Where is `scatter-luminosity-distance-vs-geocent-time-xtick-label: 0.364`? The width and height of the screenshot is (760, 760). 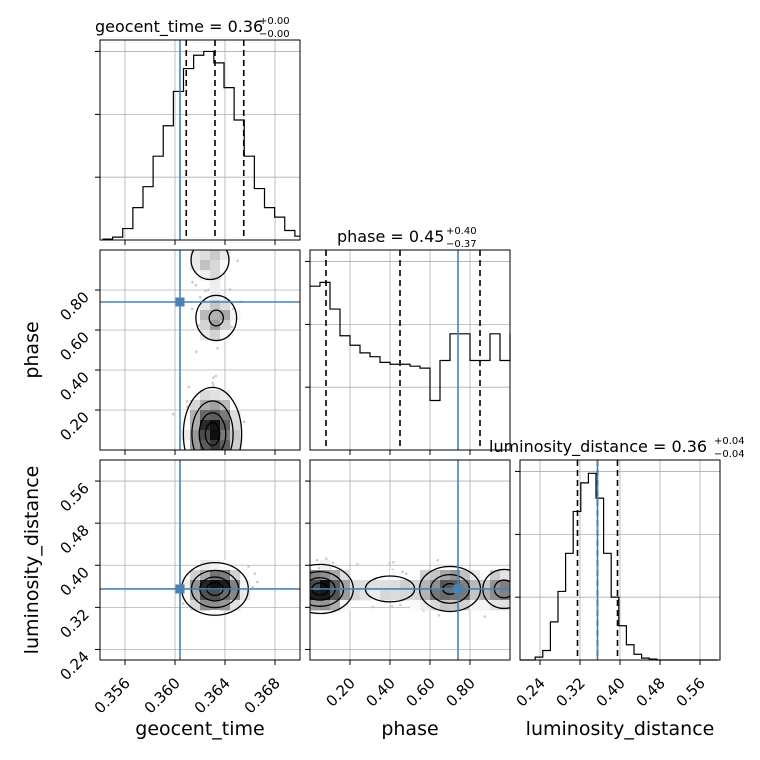
scatter-luminosity-distance-vs-geocent-time-xtick-label: 0.364 is located at coordinates (212, 695).